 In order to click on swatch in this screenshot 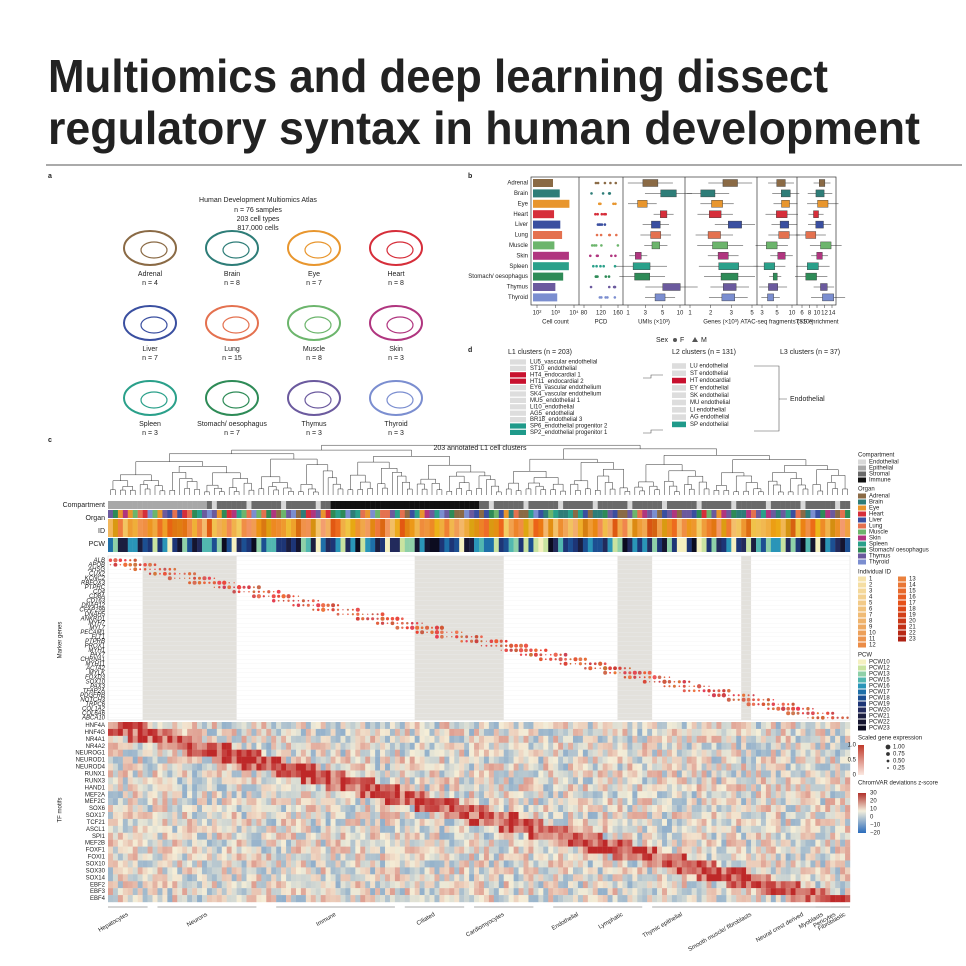, I will do `click(518, 413)`.